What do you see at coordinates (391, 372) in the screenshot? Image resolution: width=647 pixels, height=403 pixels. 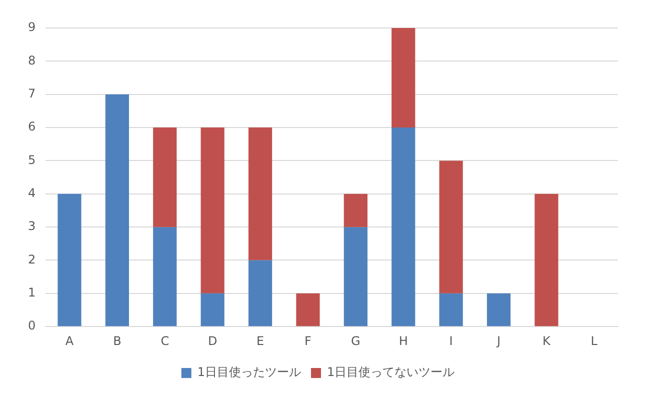 I see `legend-label: 1日目使ってないツール` at bounding box center [391, 372].